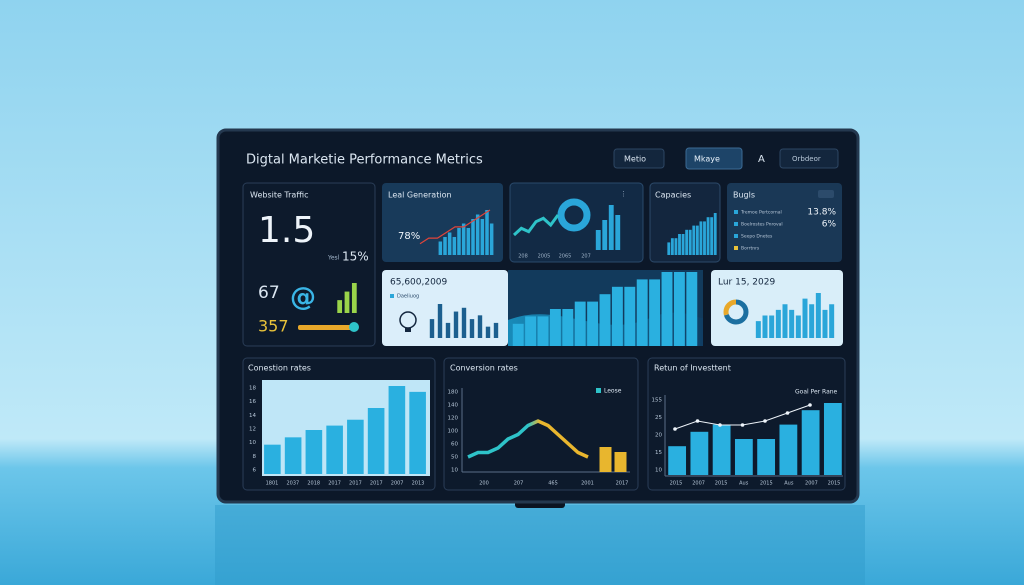  Describe the element at coordinates (279, 195) in the screenshot. I see `panel-title: Website Traffic` at that location.